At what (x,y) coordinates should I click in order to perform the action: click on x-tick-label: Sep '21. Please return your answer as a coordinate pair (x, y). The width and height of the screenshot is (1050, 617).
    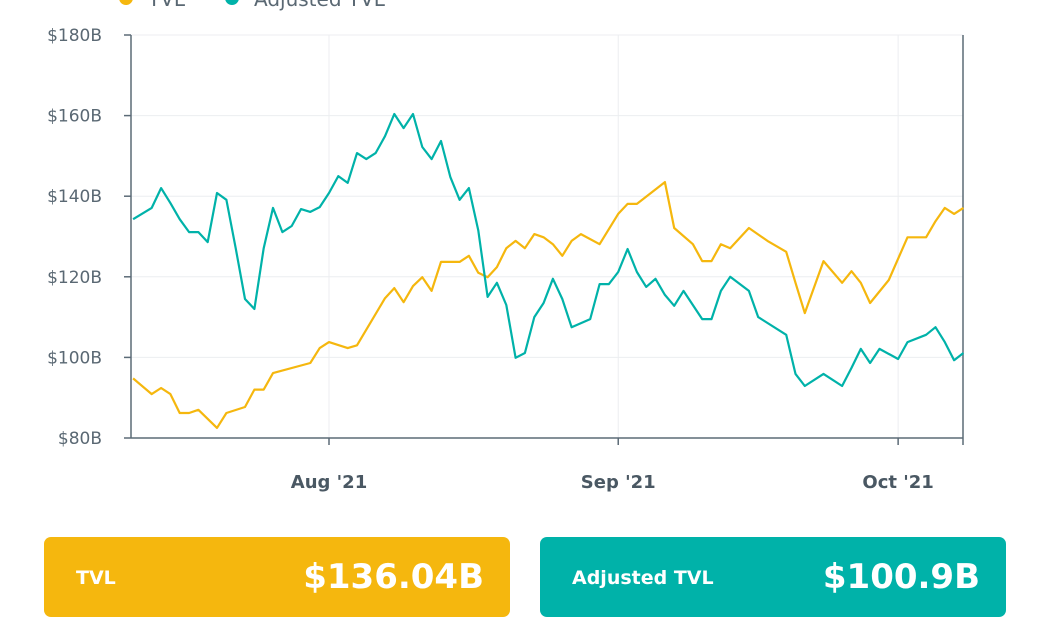
    Looking at the image, I should click on (618, 482).